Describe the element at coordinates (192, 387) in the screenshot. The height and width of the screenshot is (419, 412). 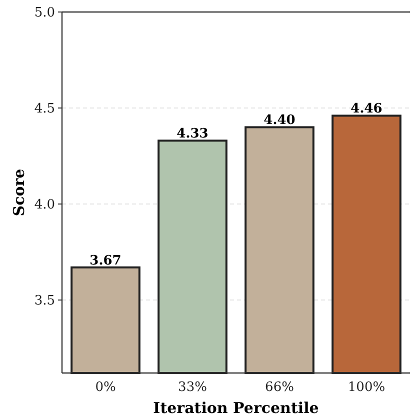
I see `x-tick-label: 33%` at that location.